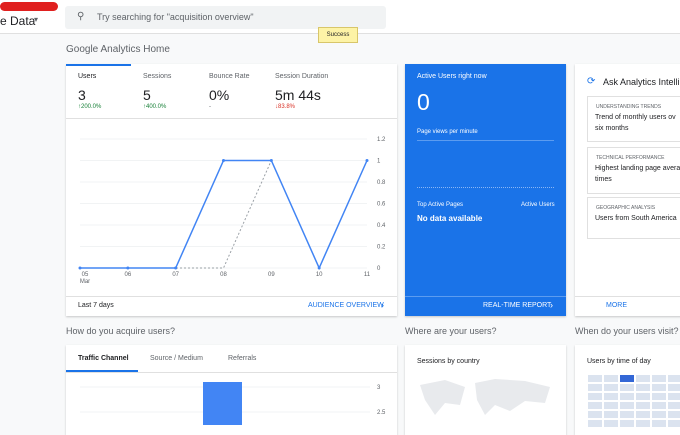  Describe the element at coordinates (381, 140) in the screenshot. I see `y-tick-label: 1.2` at that location.